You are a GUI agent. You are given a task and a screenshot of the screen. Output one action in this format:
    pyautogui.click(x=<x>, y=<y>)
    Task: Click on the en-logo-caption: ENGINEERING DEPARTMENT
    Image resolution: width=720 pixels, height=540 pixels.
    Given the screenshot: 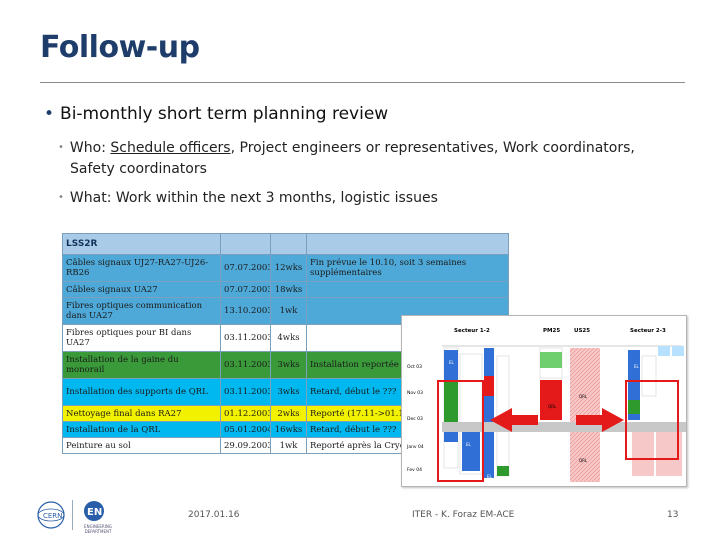 What is the action you would take?
    pyautogui.click(x=98, y=529)
    